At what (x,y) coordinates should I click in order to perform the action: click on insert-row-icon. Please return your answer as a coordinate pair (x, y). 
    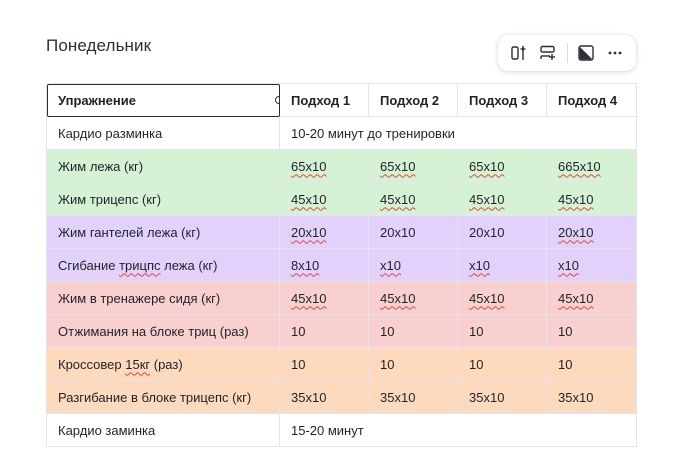
    Looking at the image, I should click on (547, 52).